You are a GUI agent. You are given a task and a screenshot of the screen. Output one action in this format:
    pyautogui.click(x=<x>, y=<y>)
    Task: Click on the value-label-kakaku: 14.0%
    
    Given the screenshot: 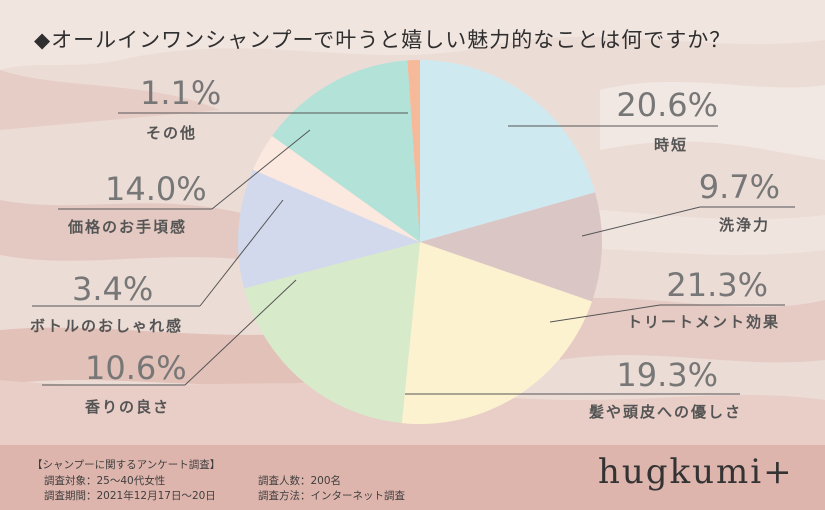 What is the action you would take?
    pyautogui.click(x=156, y=189)
    